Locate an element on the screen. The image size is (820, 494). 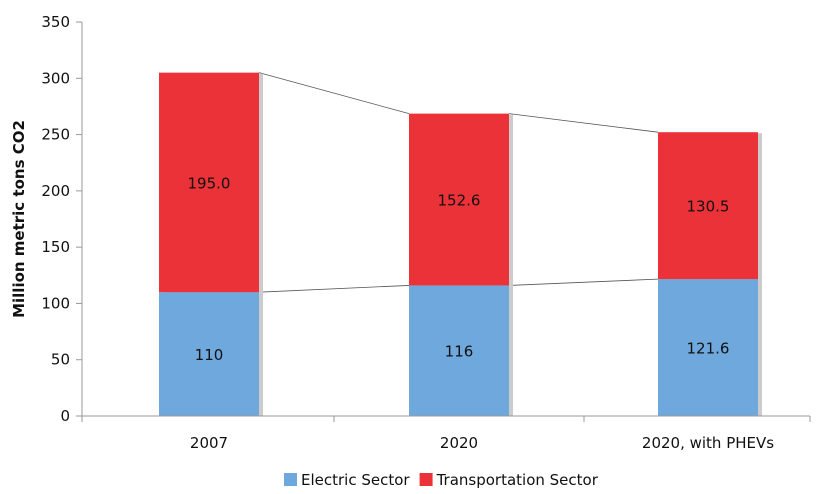
y-tick-label: 0 is located at coordinates (65, 416).